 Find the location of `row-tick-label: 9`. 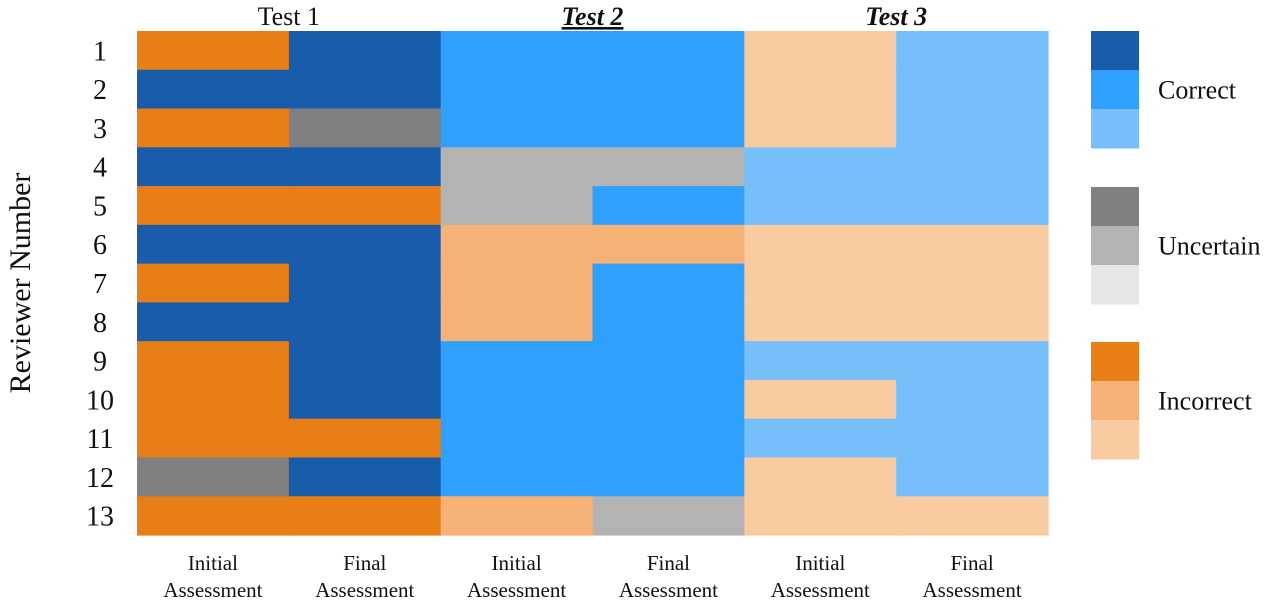

row-tick-label: 9 is located at coordinates (100, 362).